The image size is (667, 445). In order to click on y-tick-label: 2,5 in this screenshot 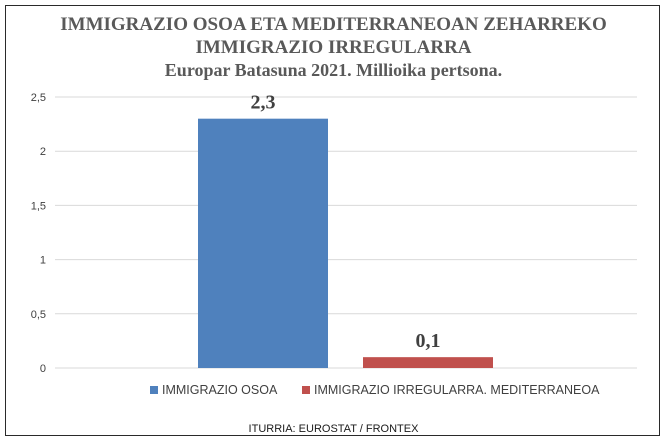, I will do `click(38, 98)`.